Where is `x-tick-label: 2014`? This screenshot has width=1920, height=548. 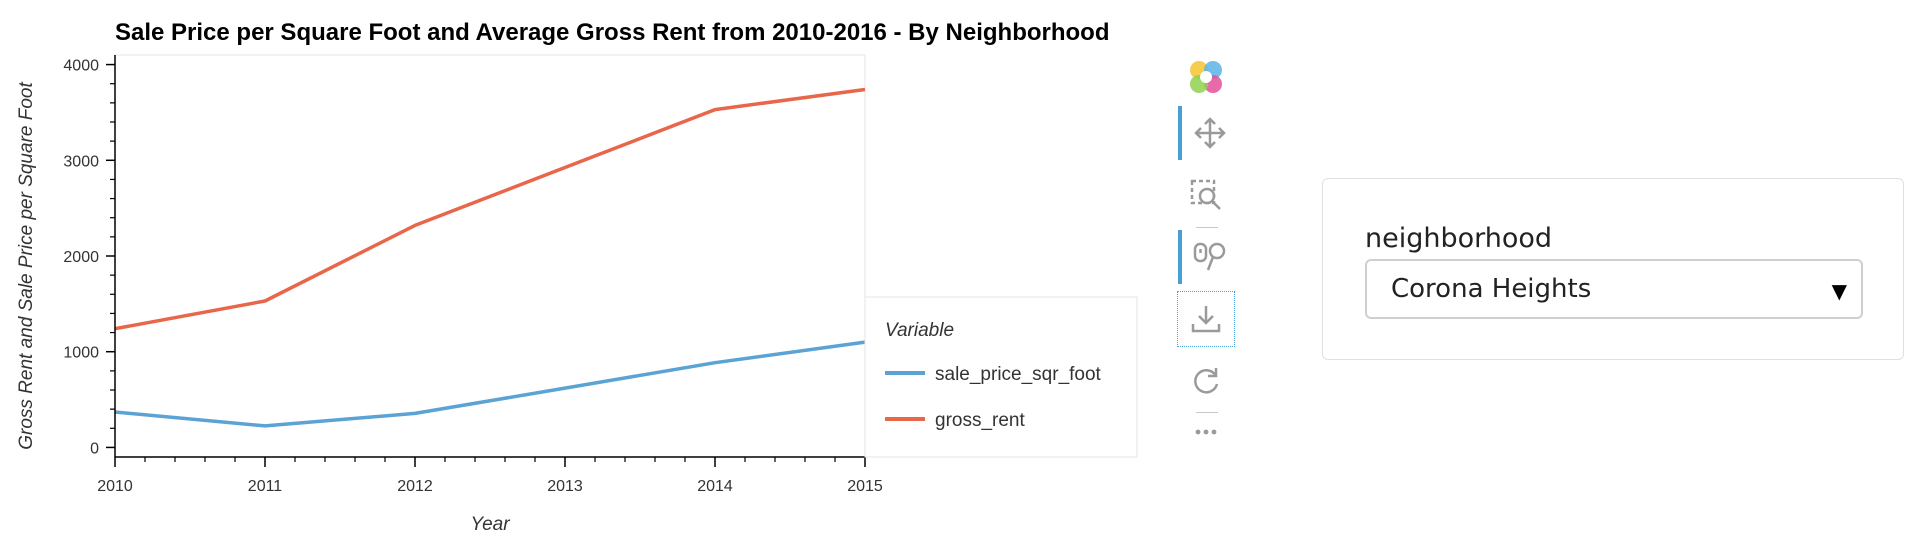
x-tick-label: 2014 is located at coordinates (715, 486).